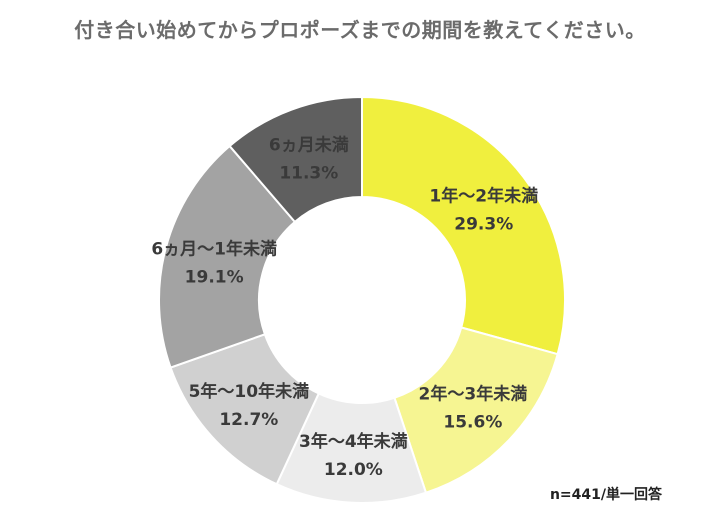 Image resolution: width=720 pixels, height=518 pixels. What do you see at coordinates (472, 422) in the screenshot?
I see `slice-value-1: 15.6%` at bounding box center [472, 422].